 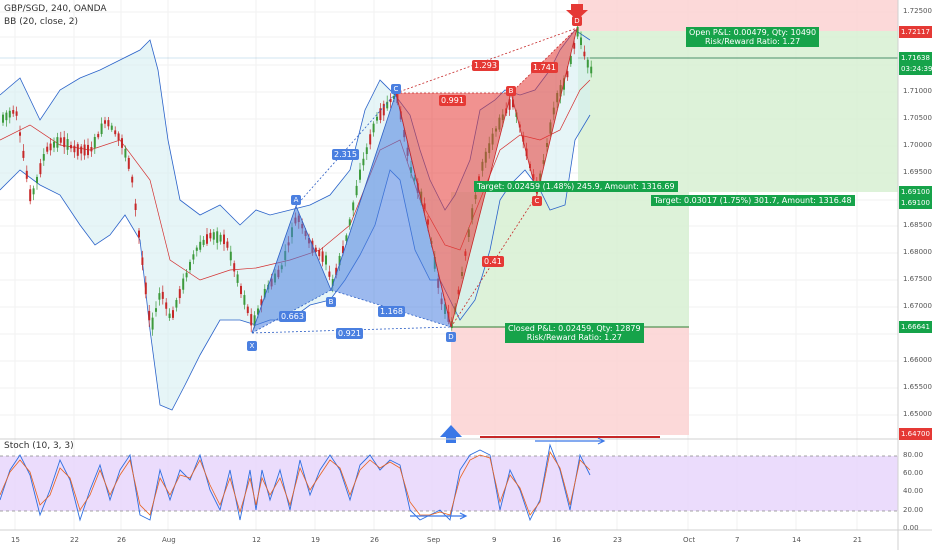 I want to click on date-tick: 7, so click(x=737, y=540).